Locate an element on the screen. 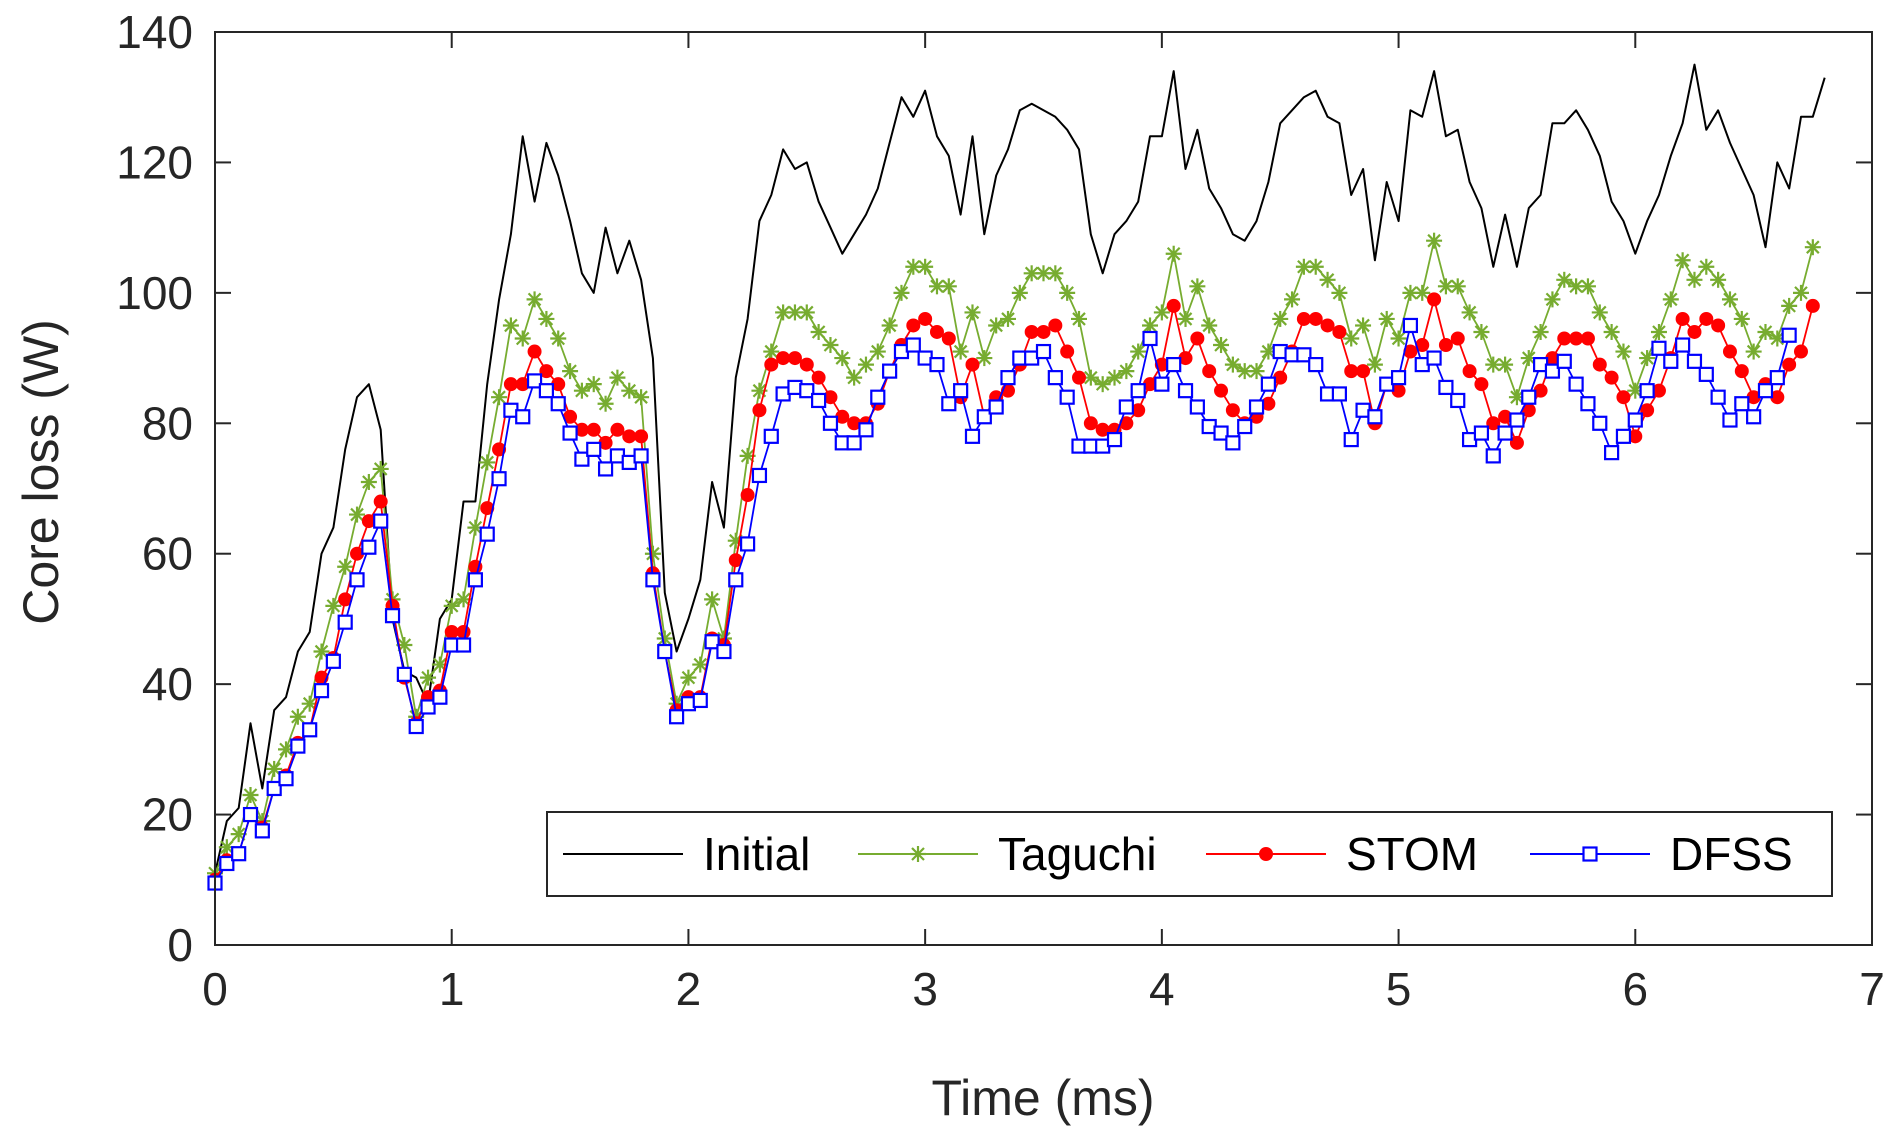 The height and width of the screenshot is (1136, 1900). y-tick-label: 80 is located at coordinates (167, 423).